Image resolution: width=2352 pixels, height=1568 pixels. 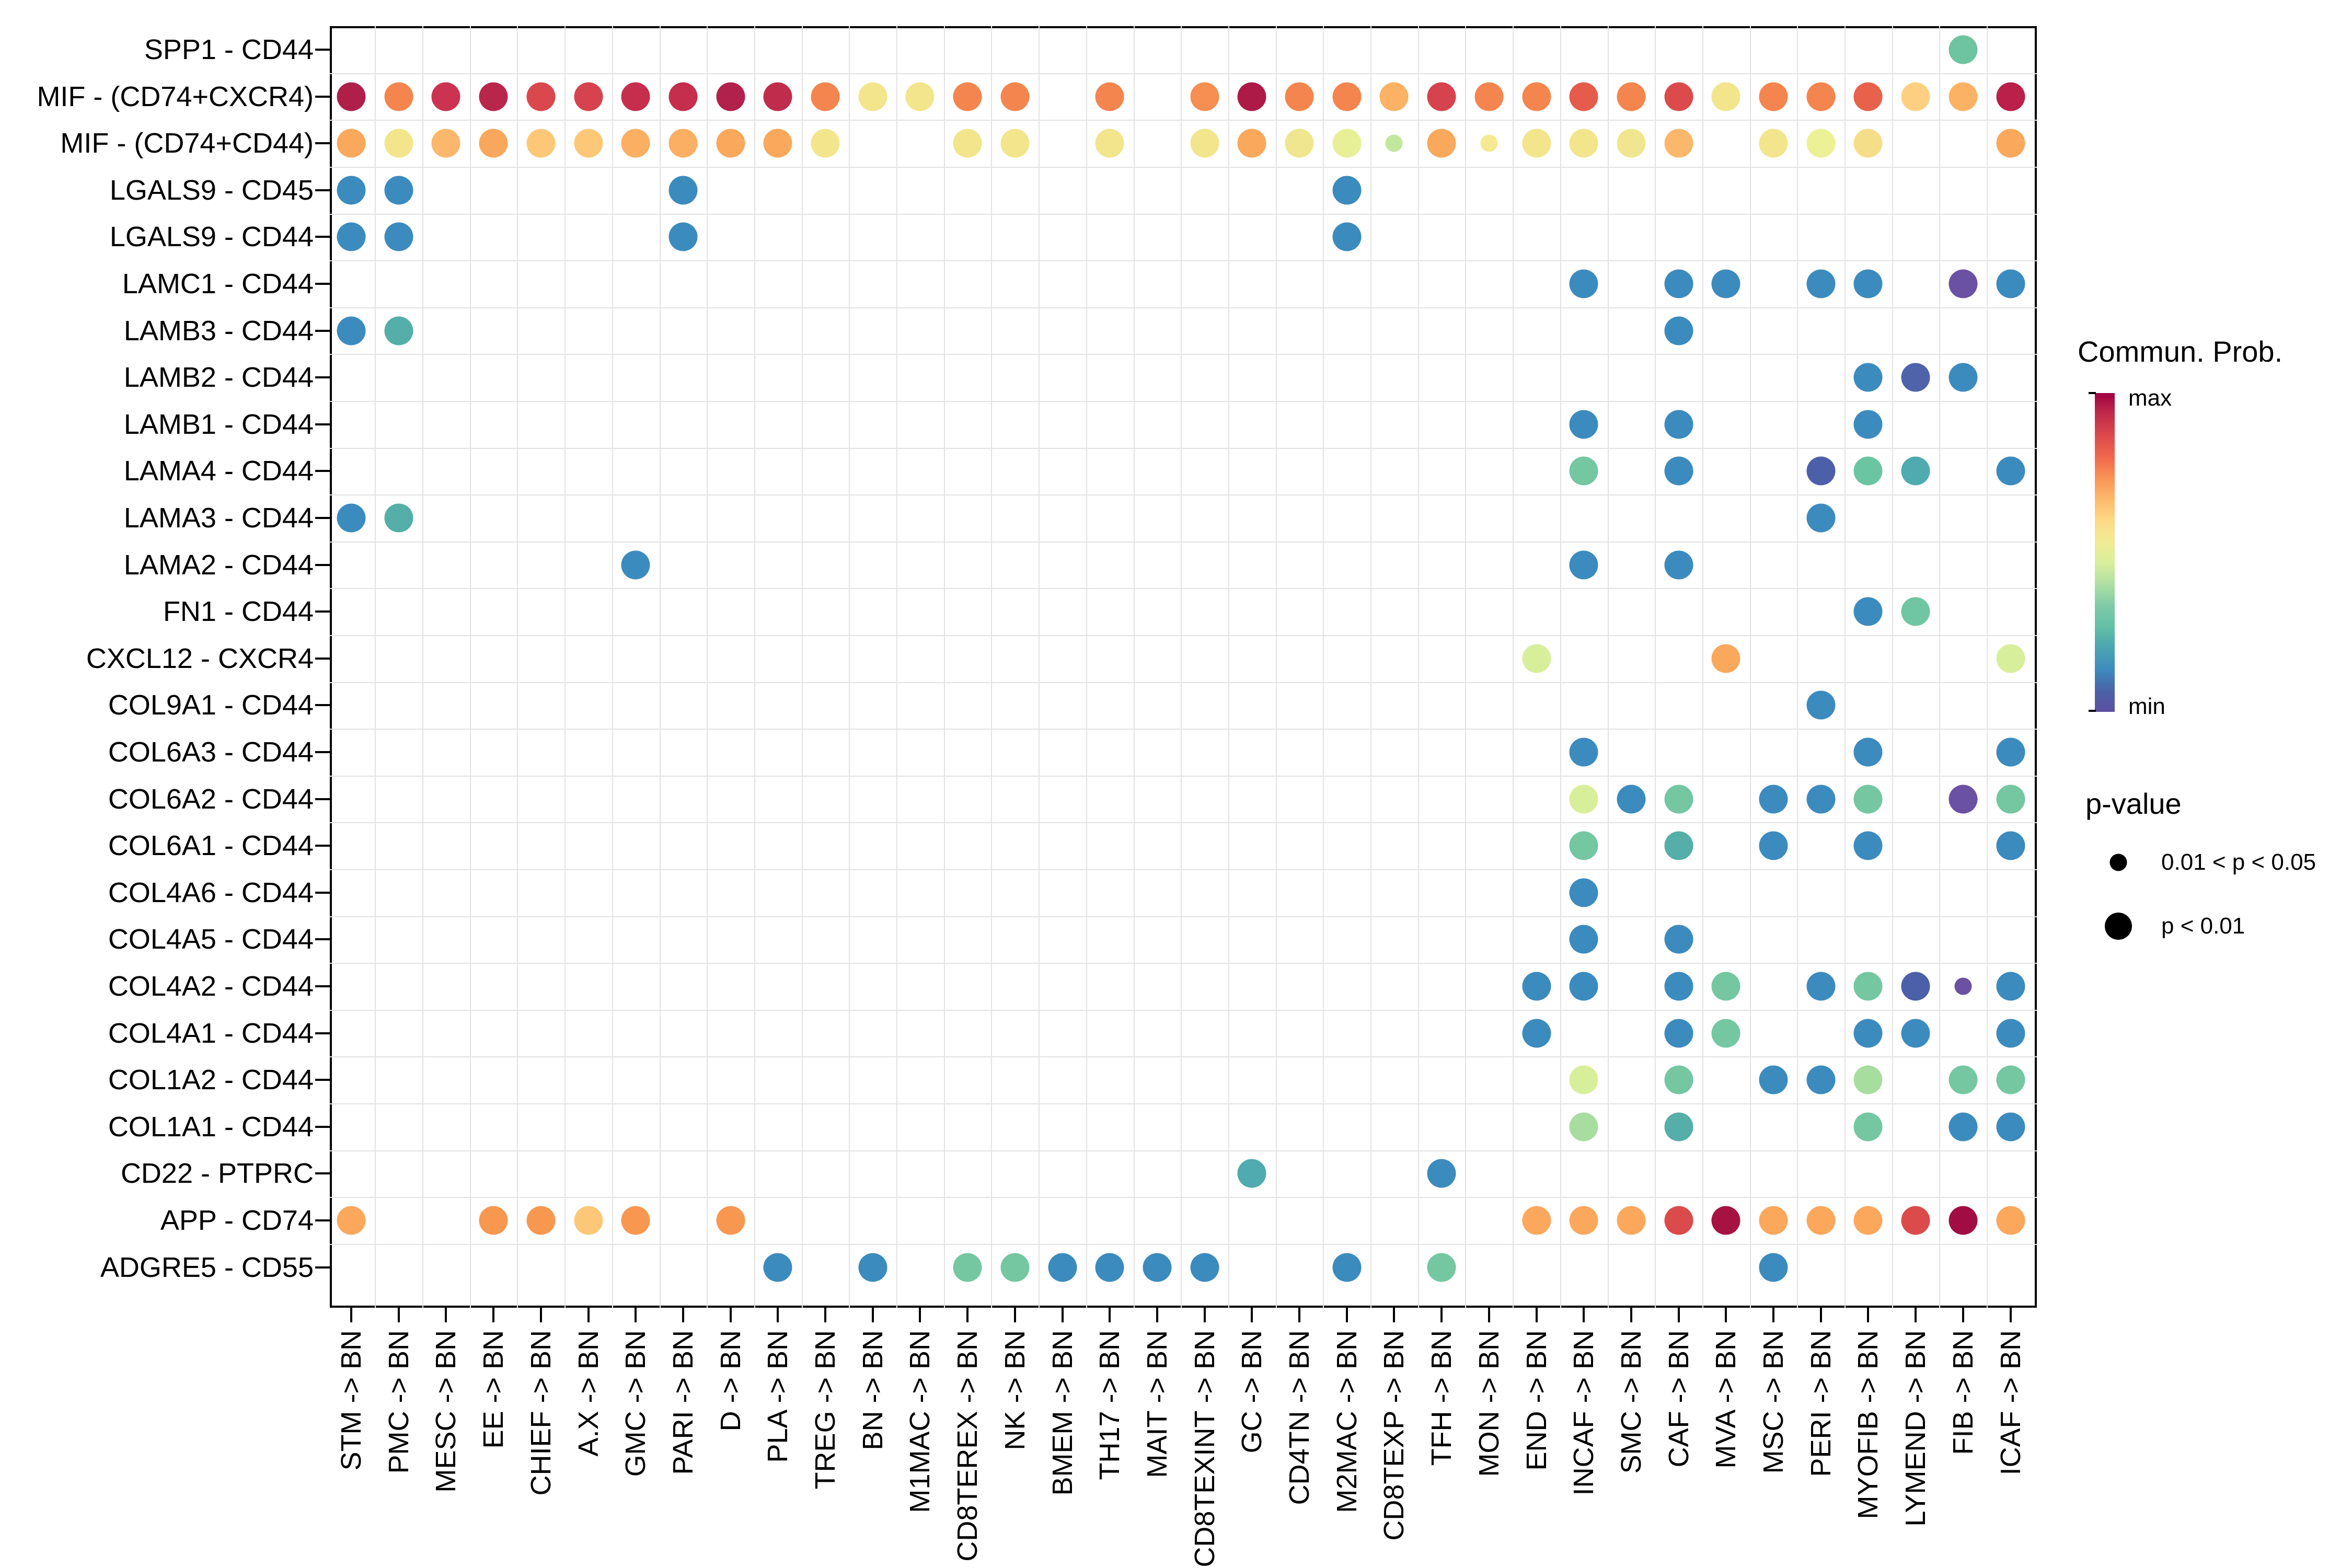 I want to click on x-axis-label: FIB -> BN, so click(x=1963, y=1392).